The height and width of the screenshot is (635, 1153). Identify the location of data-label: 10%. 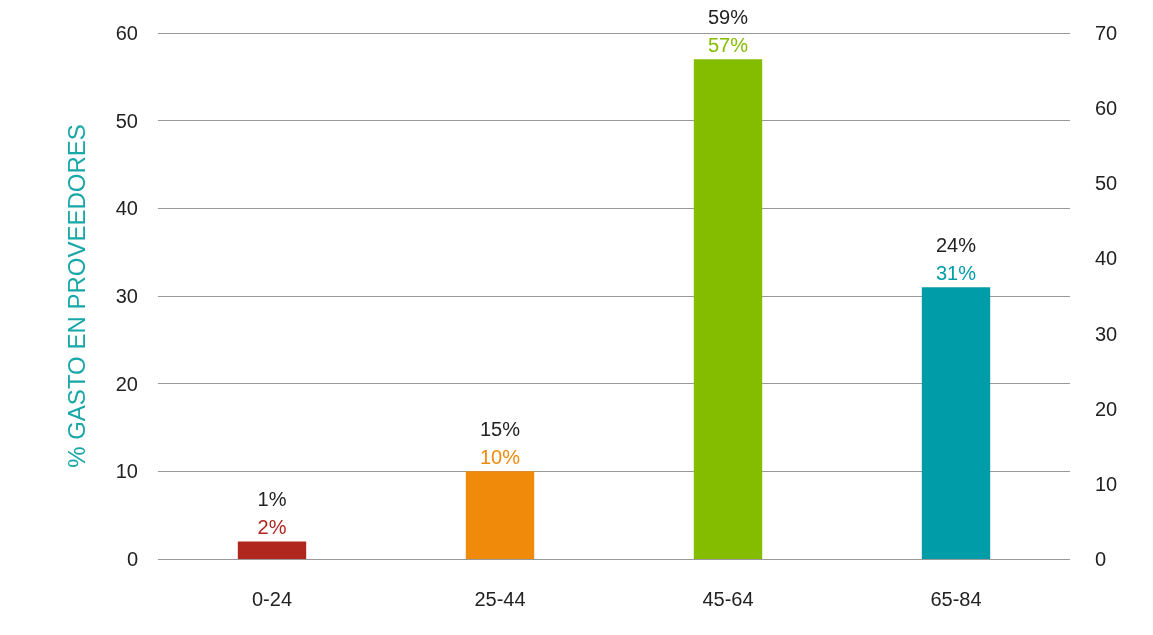
(500, 457).